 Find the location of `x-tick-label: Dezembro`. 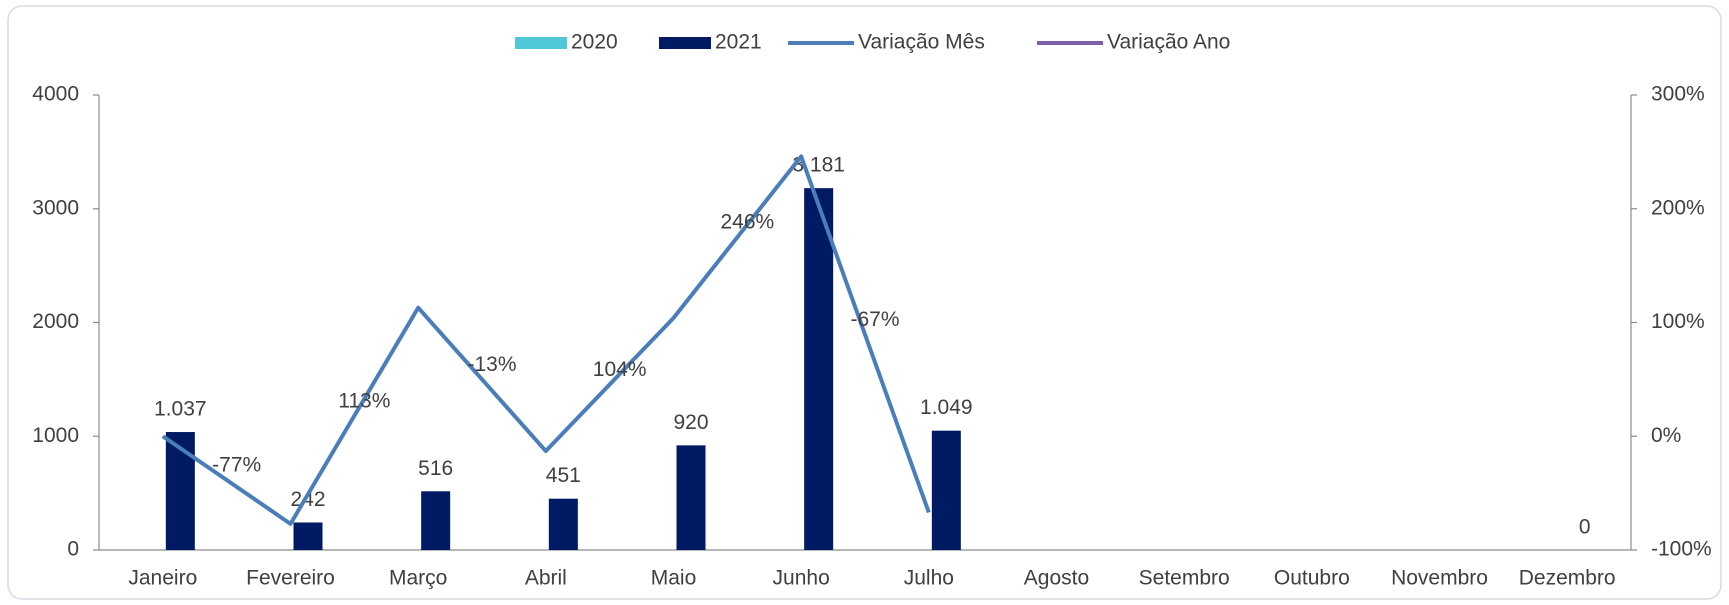

x-tick-label: Dezembro is located at coordinates (1567, 578).